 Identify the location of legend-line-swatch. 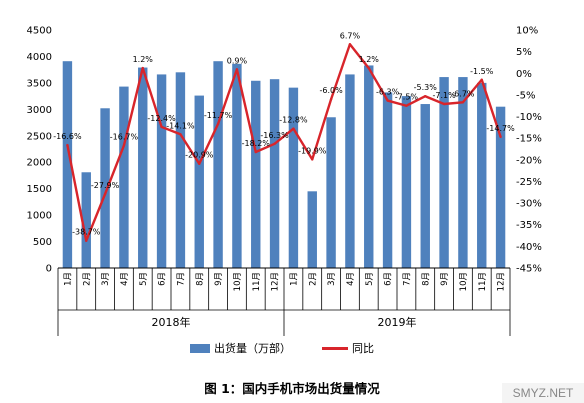
(335, 348).